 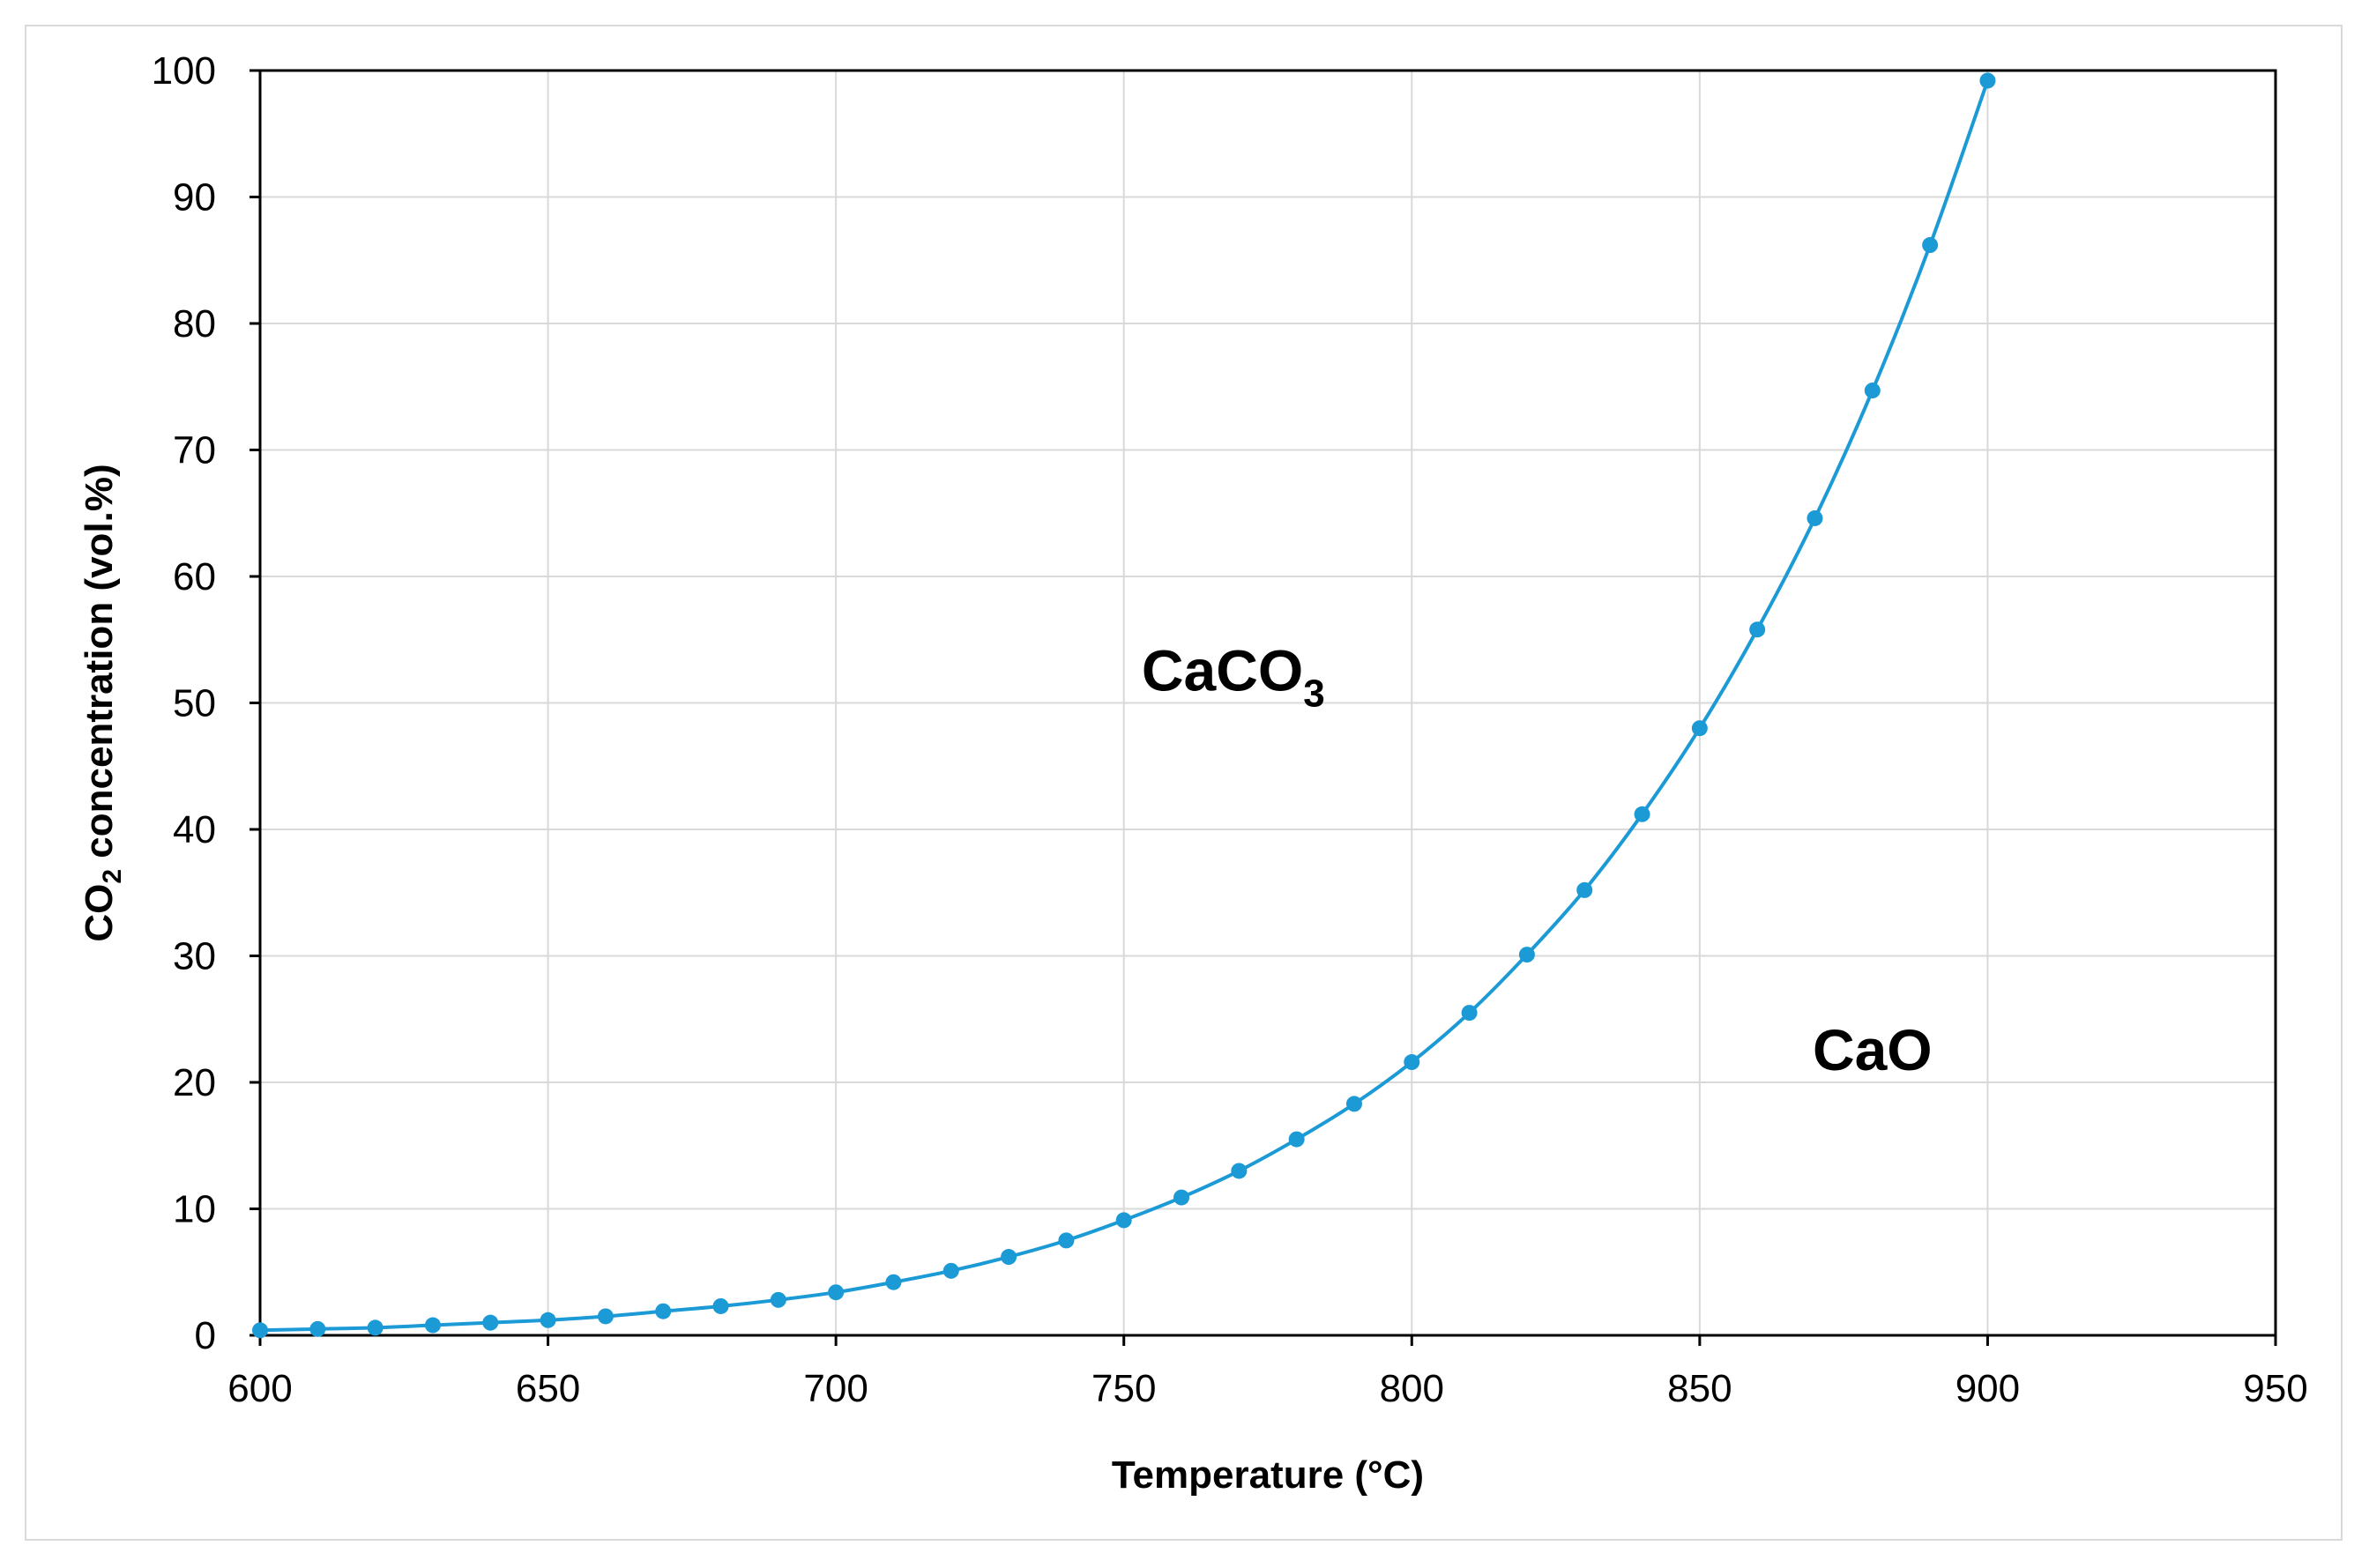 I want to click on y-tick-label: 100, so click(x=184, y=71).